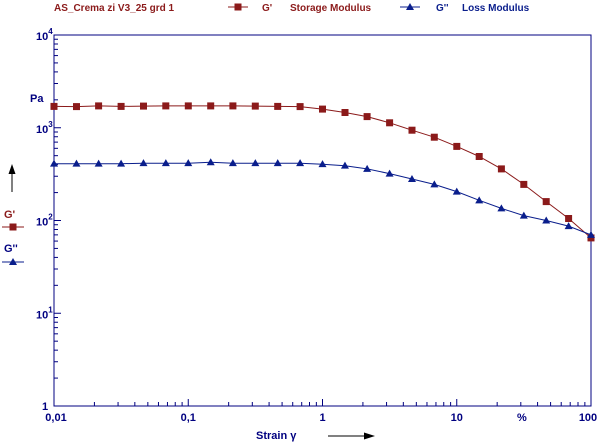 Image resolution: width=601 pixels, height=443 pixels. What do you see at coordinates (13, 227) in the screenshot?
I see `side-marker-storage` at bounding box center [13, 227].